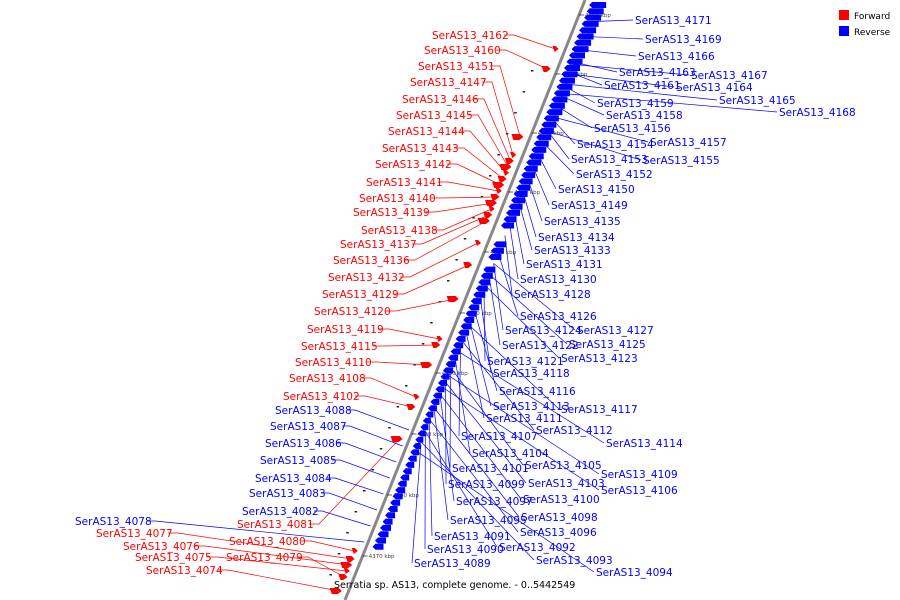 The image size is (900, 600). I want to click on reverse-gene-label: SerAS13_4125, so click(607, 345).